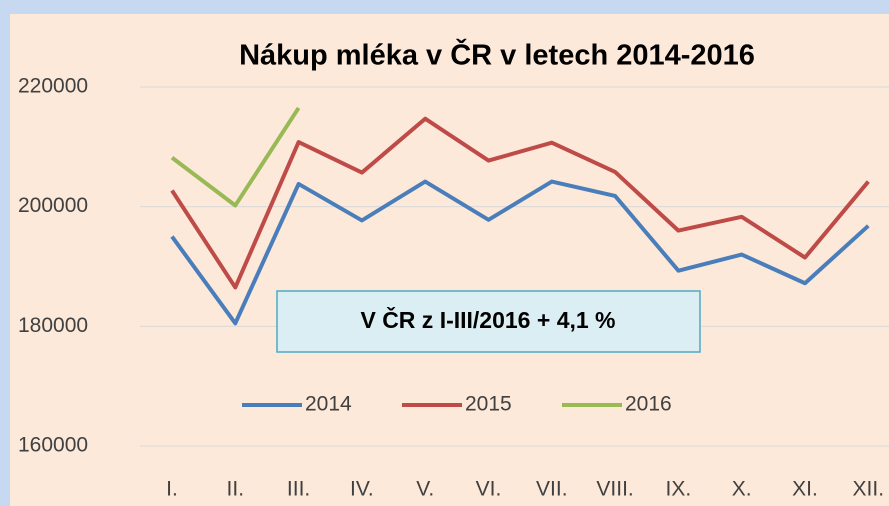 The width and height of the screenshot is (889, 506). I want to click on series-line, so click(235, 157).